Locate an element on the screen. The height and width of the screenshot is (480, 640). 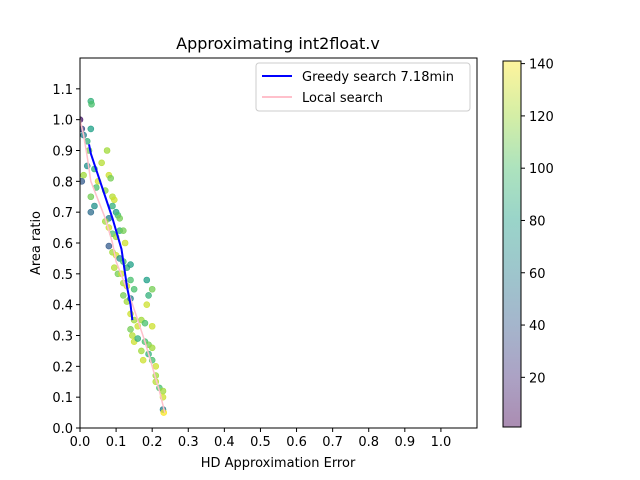
y-tick-label: 0.4 is located at coordinates (62, 306).